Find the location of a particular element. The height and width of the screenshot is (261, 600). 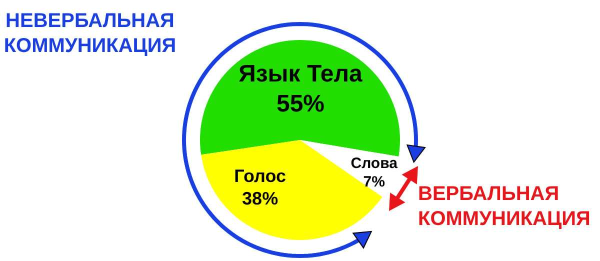

slice-label: Слова is located at coordinates (374, 163).